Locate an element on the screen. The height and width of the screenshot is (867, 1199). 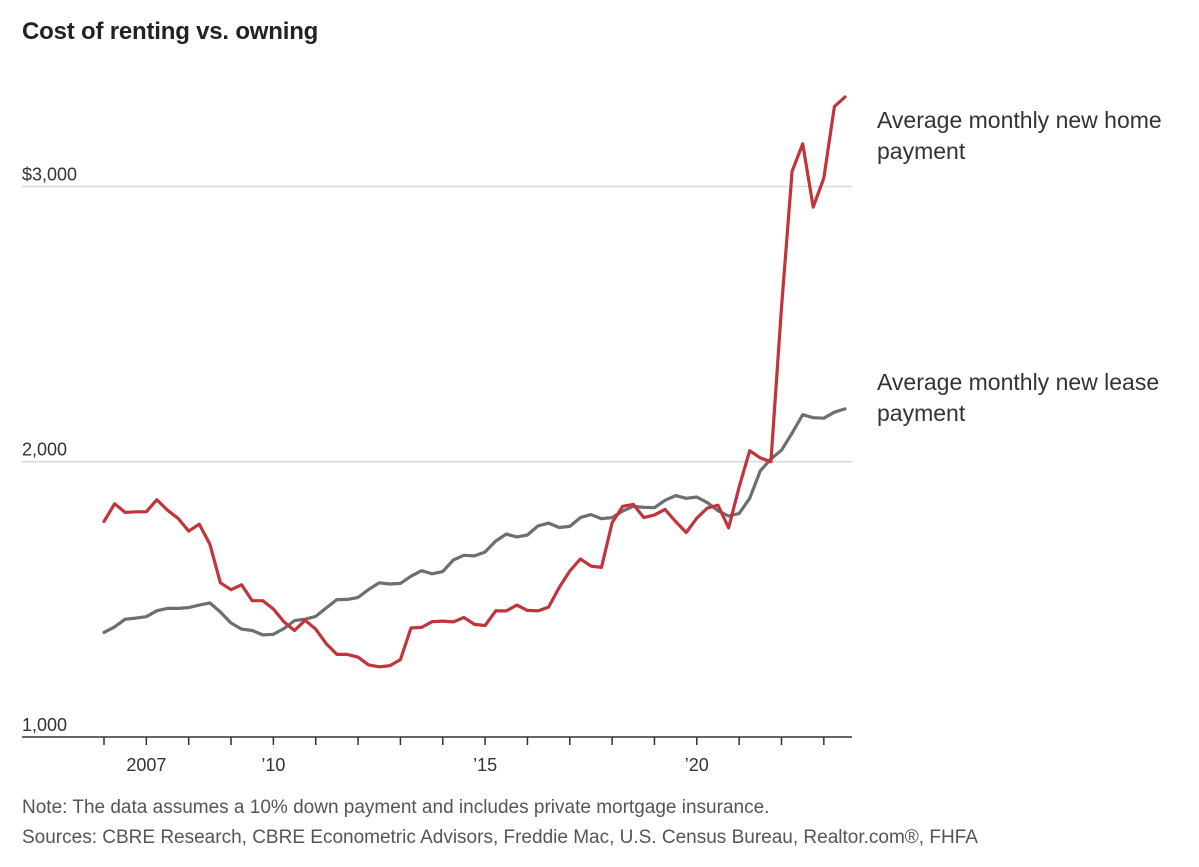
y-tick-label-1000: 1,000 is located at coordinates (44, 725).